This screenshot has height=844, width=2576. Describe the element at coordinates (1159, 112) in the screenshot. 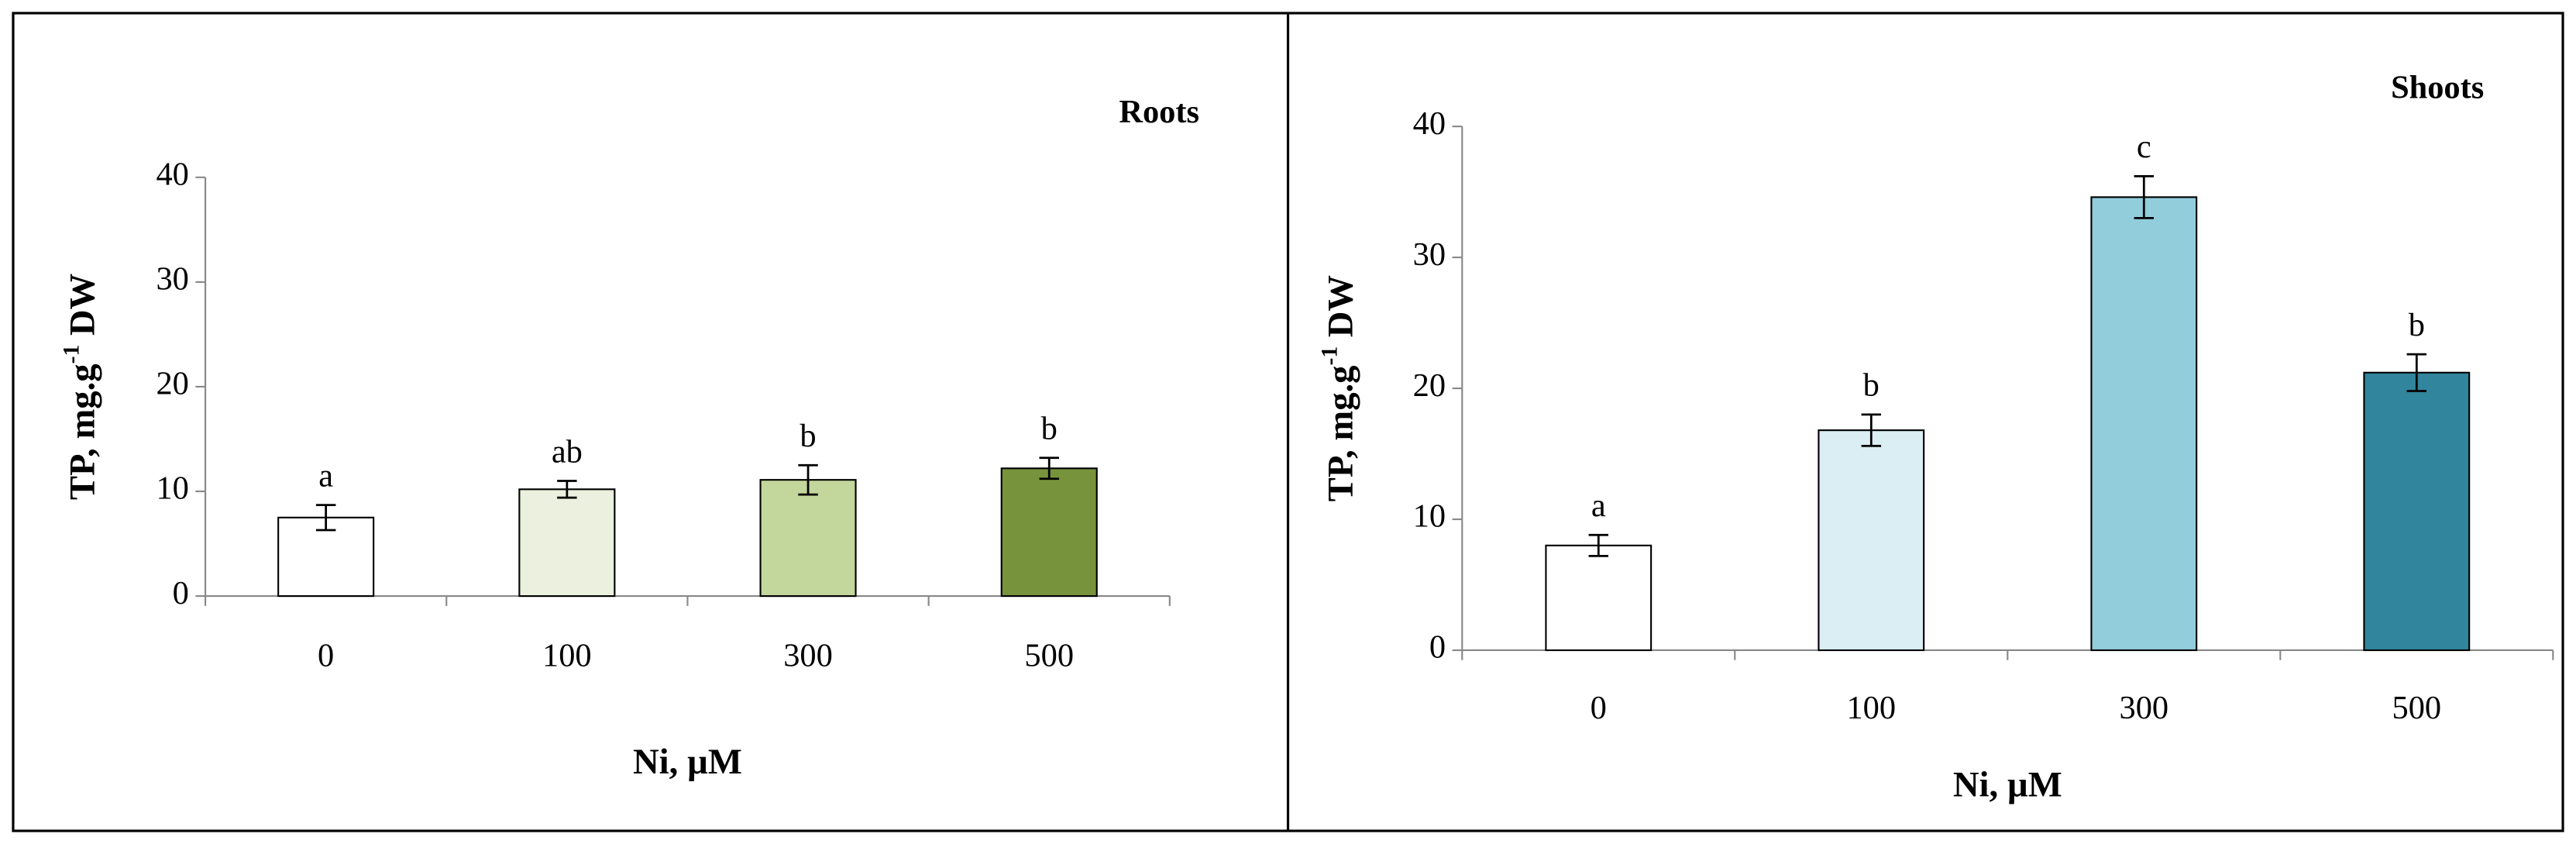

I see `chart-title: Roots` at that location.